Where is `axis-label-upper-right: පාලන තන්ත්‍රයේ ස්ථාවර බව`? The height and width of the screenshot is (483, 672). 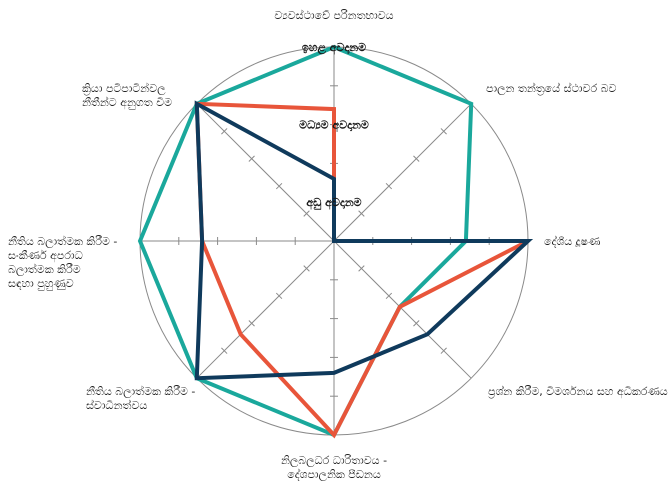 axis-label-upper-right: පාලන තන්ත්‍රයේ ස්ථාවර බව is located at coordinates (551, 88).